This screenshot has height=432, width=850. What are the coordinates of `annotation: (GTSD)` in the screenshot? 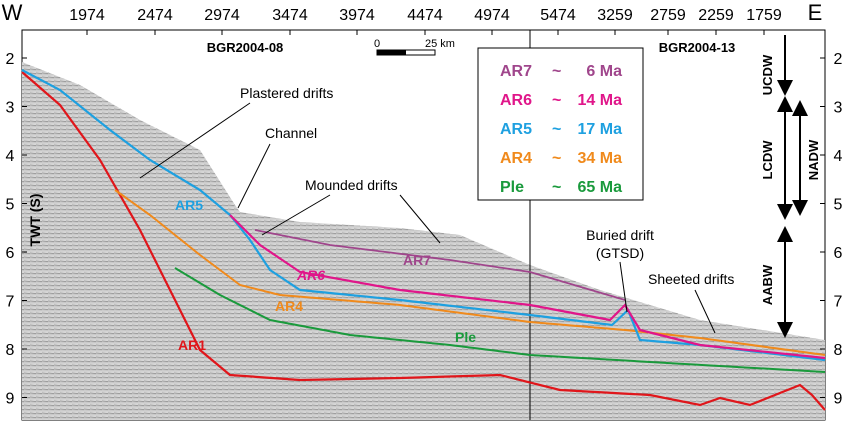 It's located at (620, 253).